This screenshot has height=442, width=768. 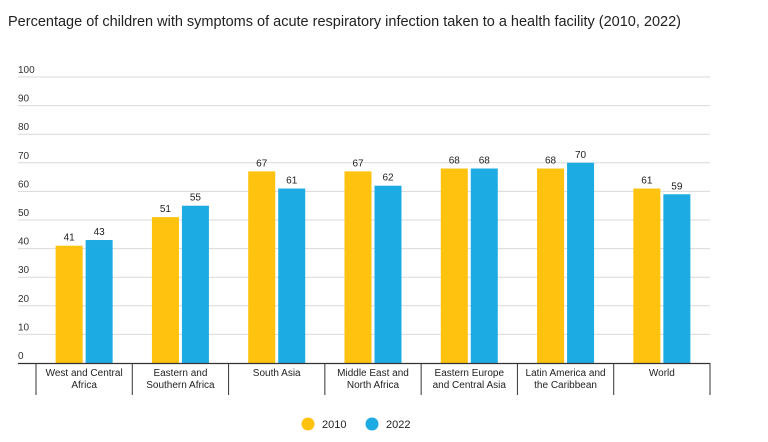 I want to click on category-label: South Asia, so click(x=277, y=373).